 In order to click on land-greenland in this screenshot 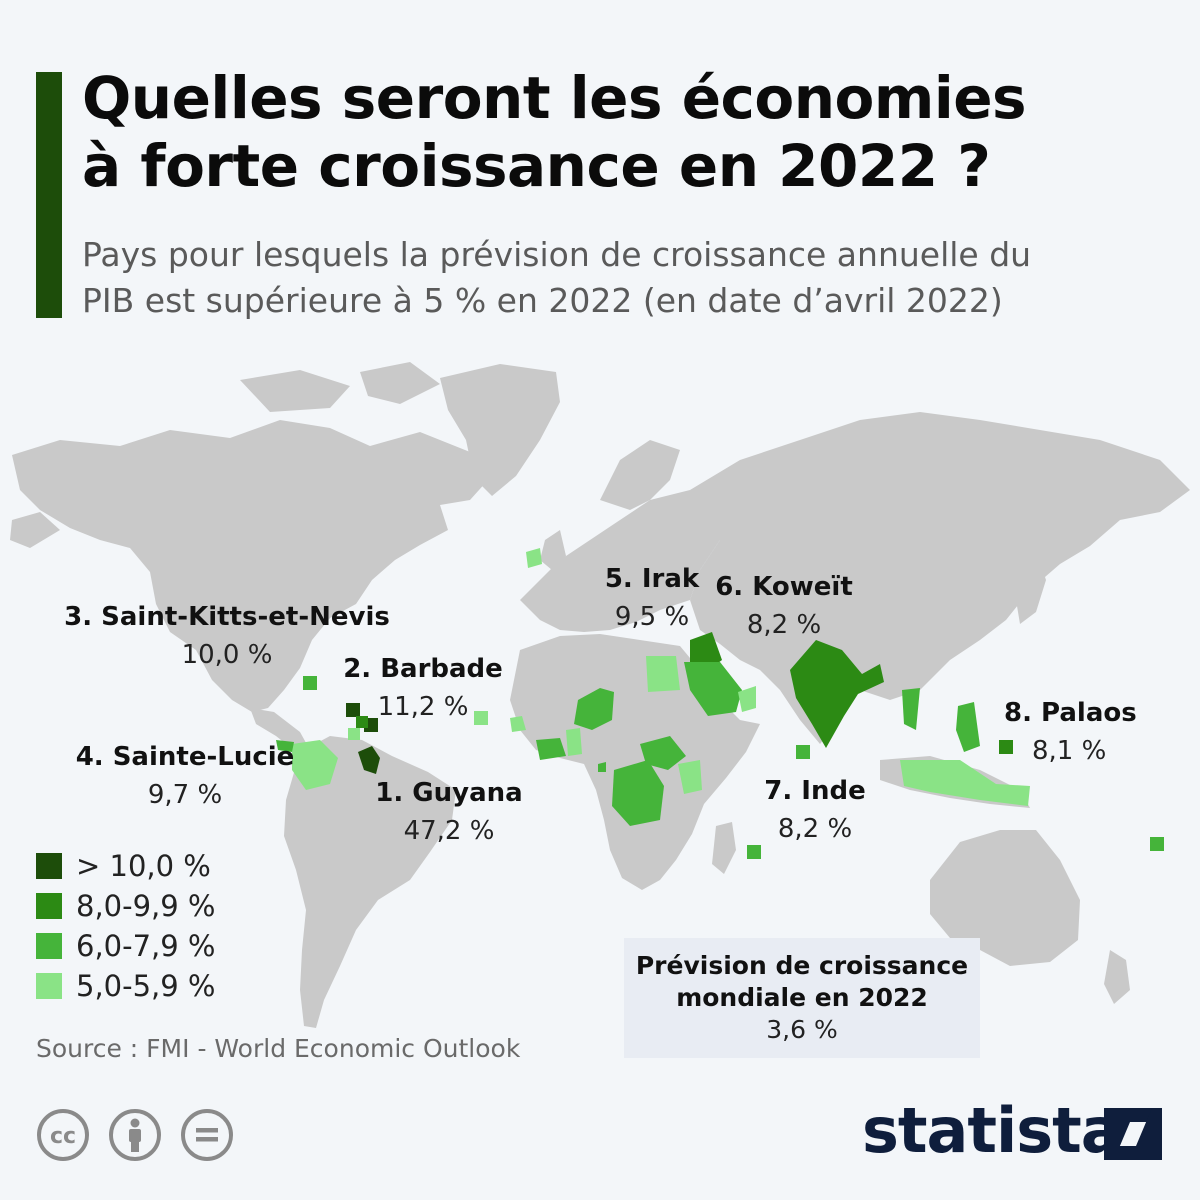, I will do `click(500, 430)`.